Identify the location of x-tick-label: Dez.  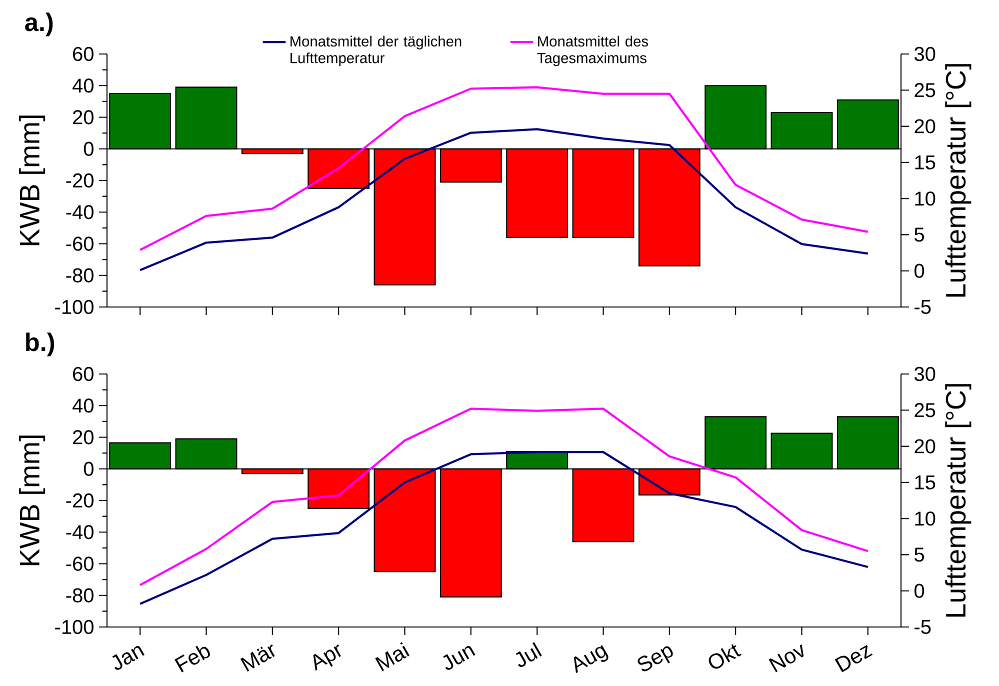
(853, 658).